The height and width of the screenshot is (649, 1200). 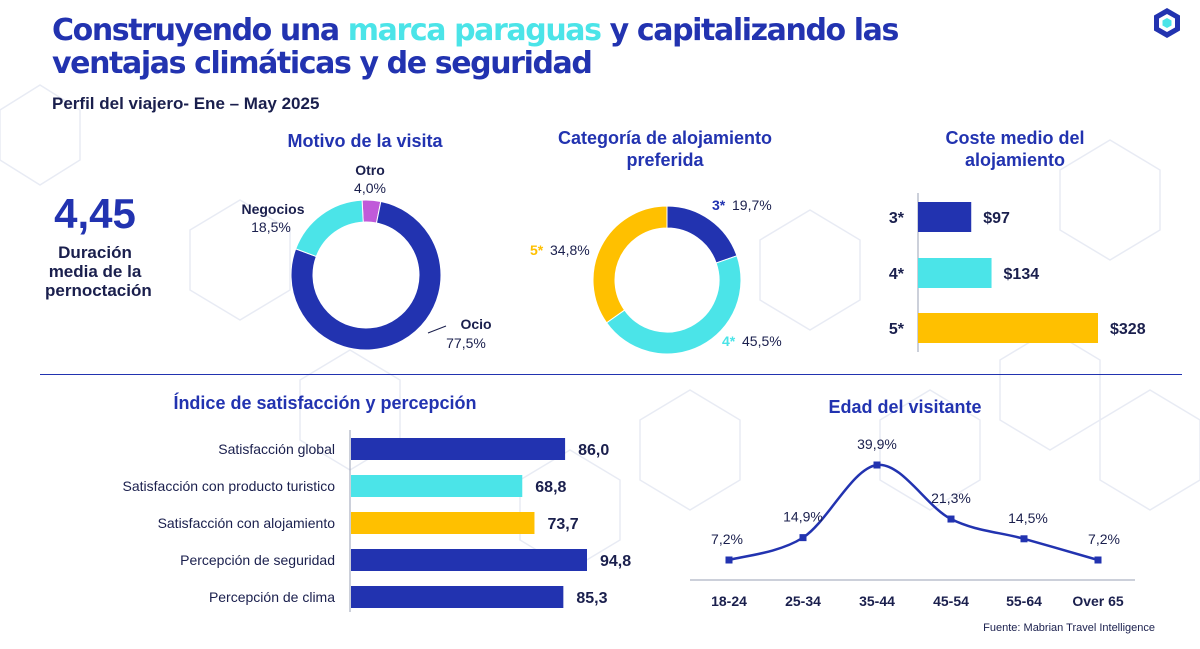 What do you see at coordinates (1008, 328) in the screenshot?
I see `cost-bar-5star` at bounding box center [1008, 328].